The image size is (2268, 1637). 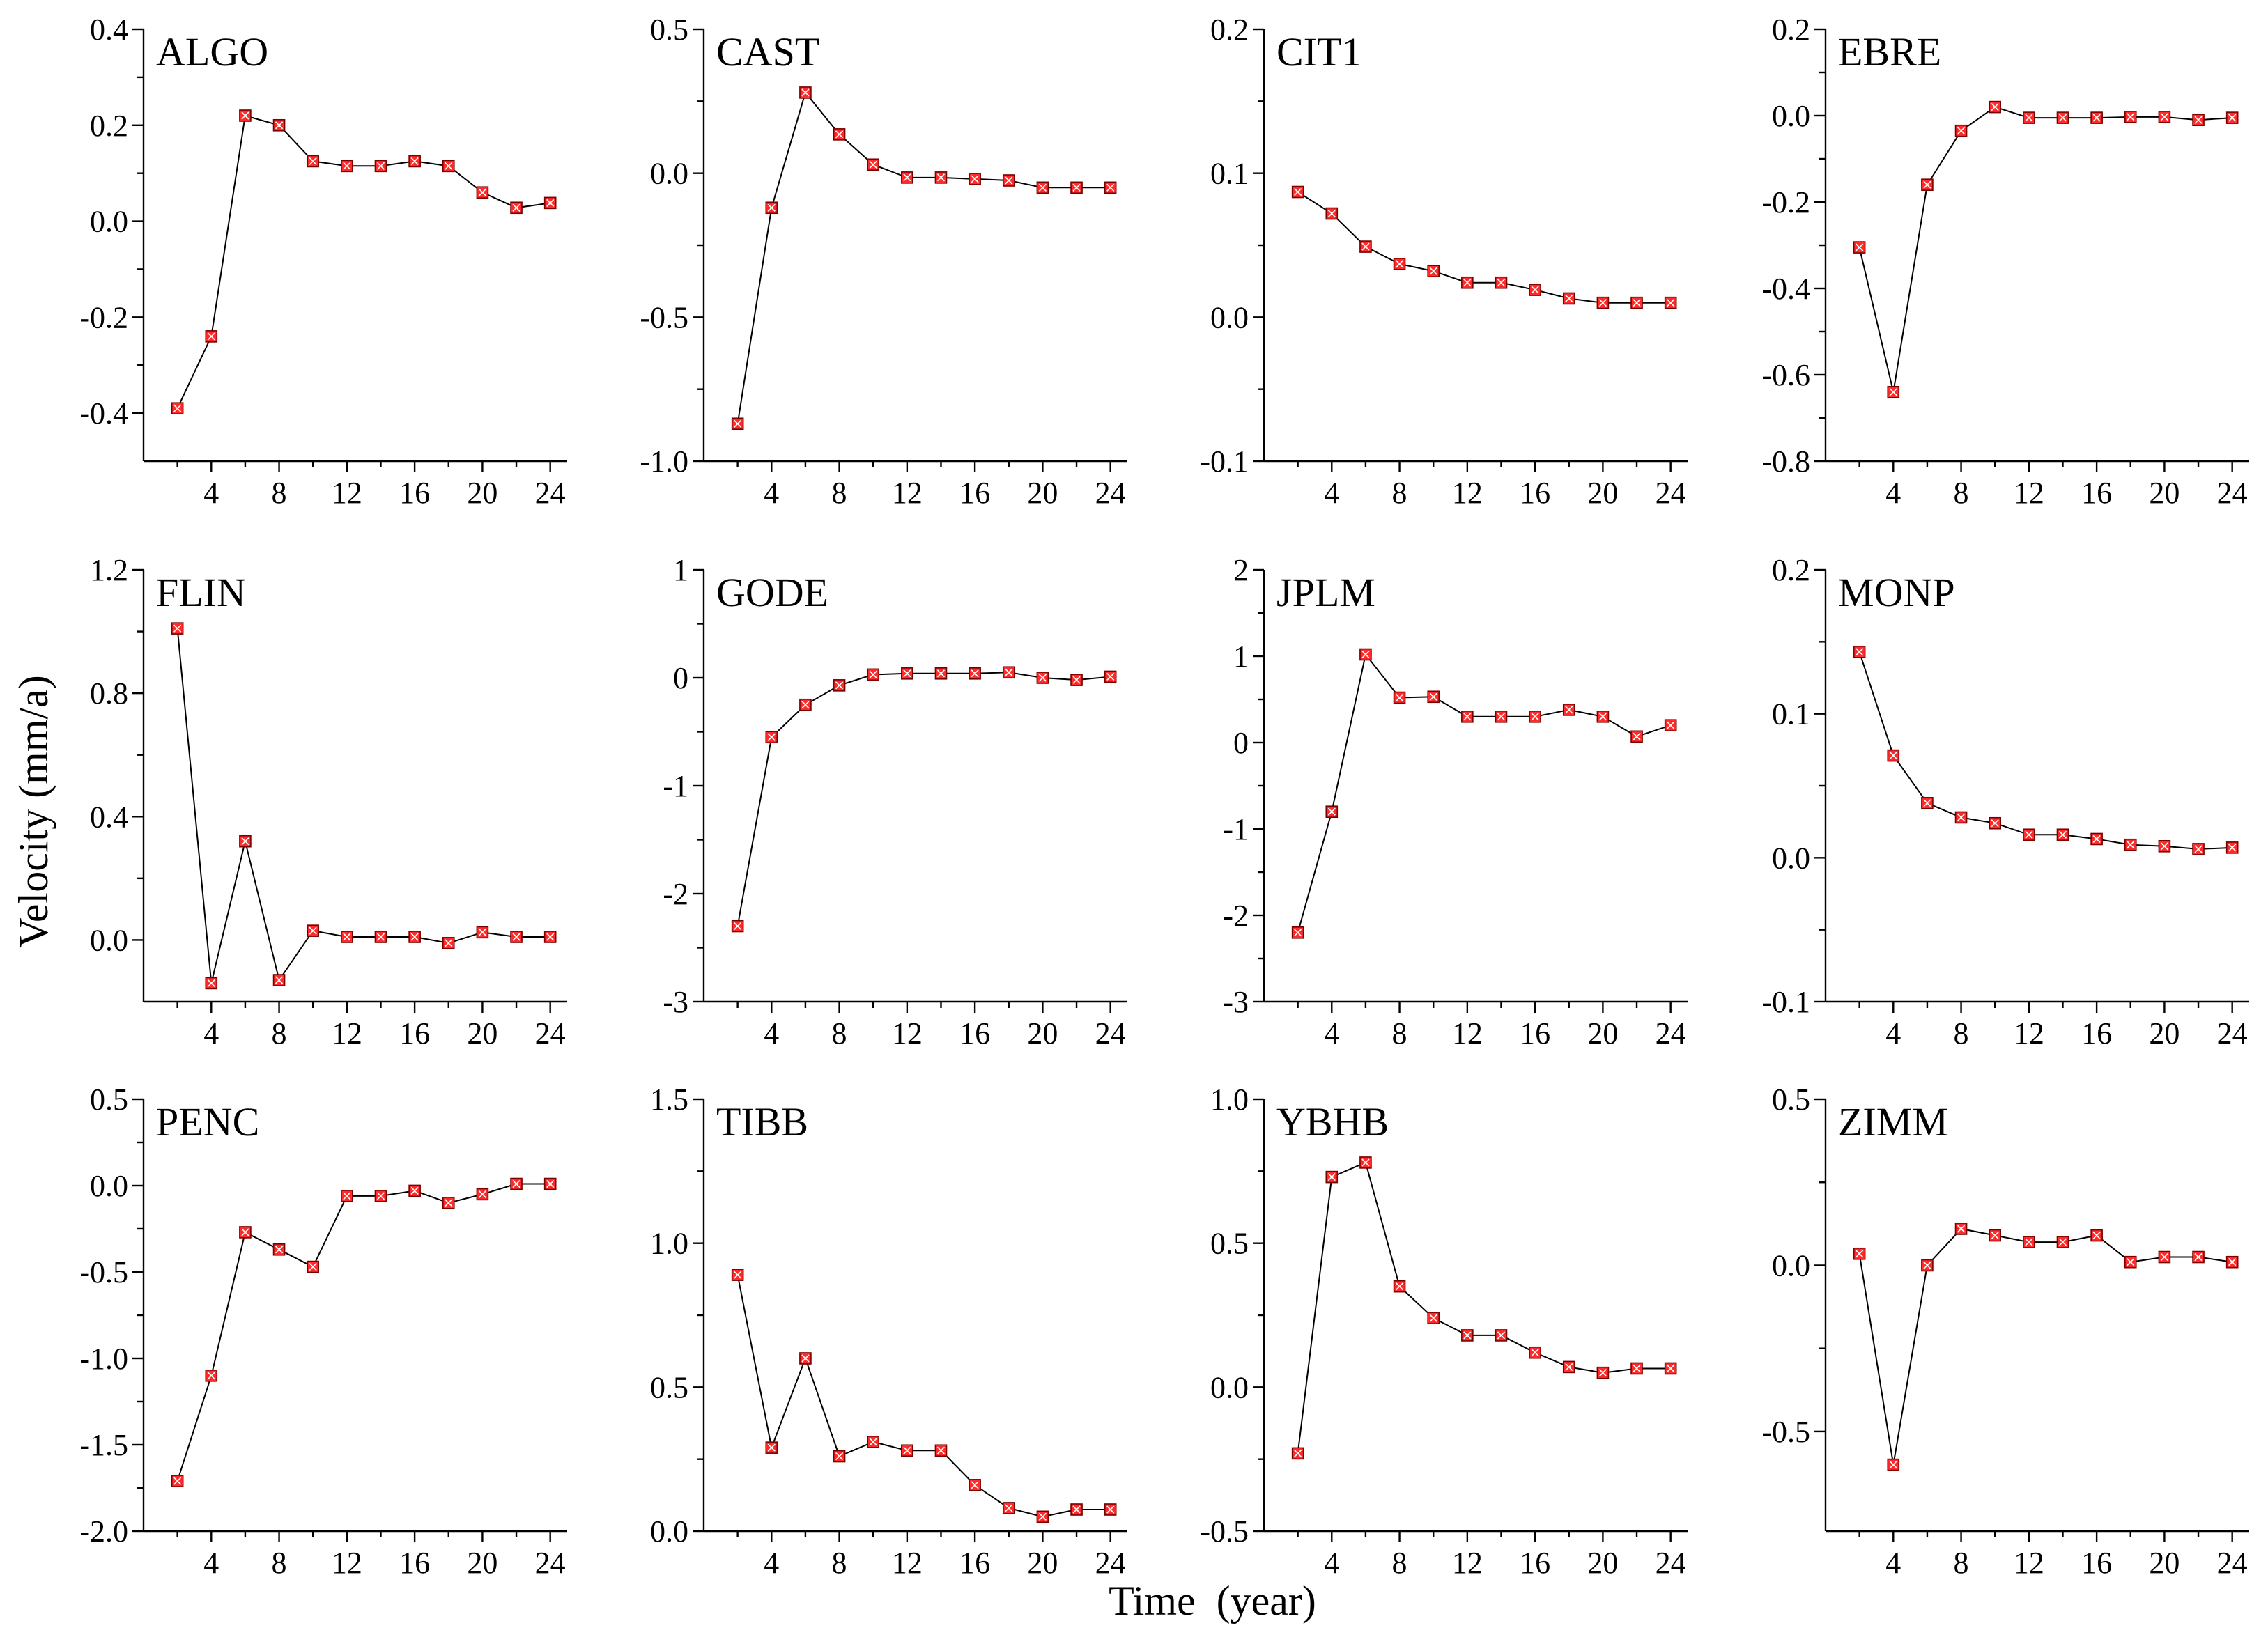 I want to click on y-tick-label: -0.6, so click(x=1785, y=375).